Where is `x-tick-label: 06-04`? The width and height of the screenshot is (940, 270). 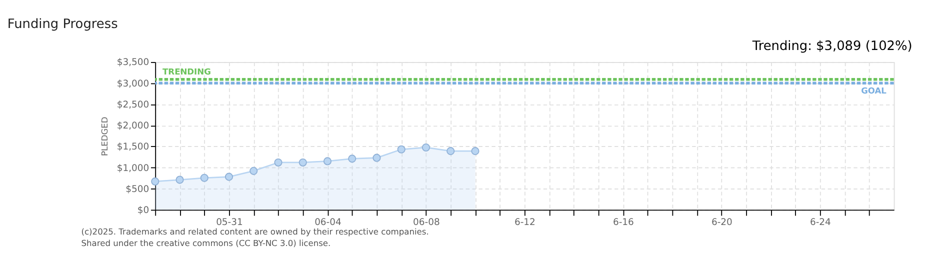
x-tick-label: 06-04 is located at coordinates (328, 222).